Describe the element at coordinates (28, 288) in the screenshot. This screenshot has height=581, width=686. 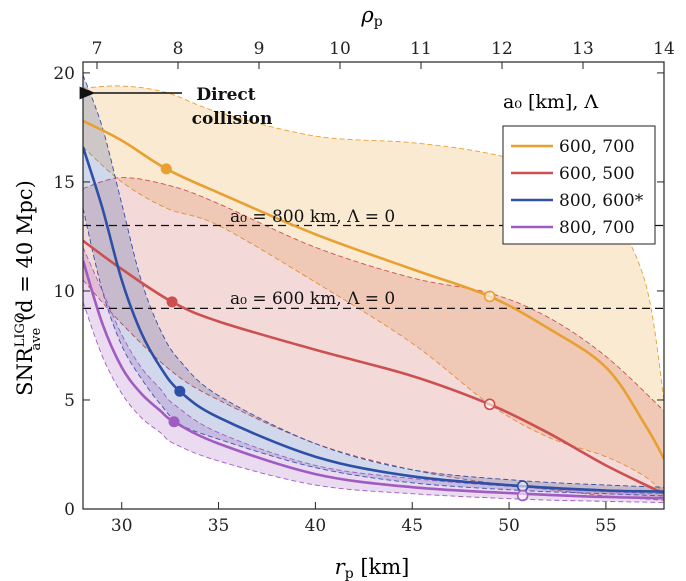
I see `y-axis-label: SNRLIGOave (d = 40 Mpc)` at that location.